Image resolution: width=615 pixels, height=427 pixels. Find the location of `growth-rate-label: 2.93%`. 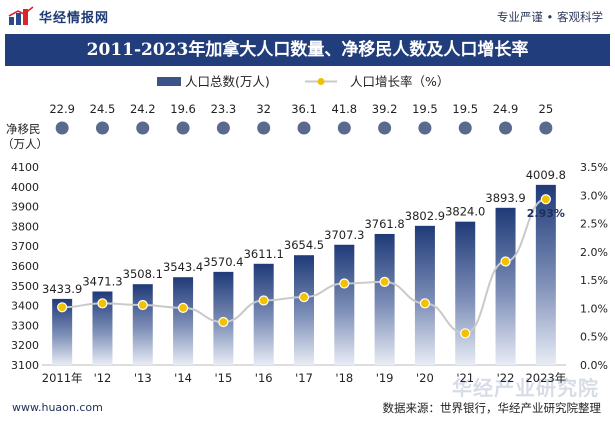

growth-rate-label: 2.93% is located at coordinates (546, 213).